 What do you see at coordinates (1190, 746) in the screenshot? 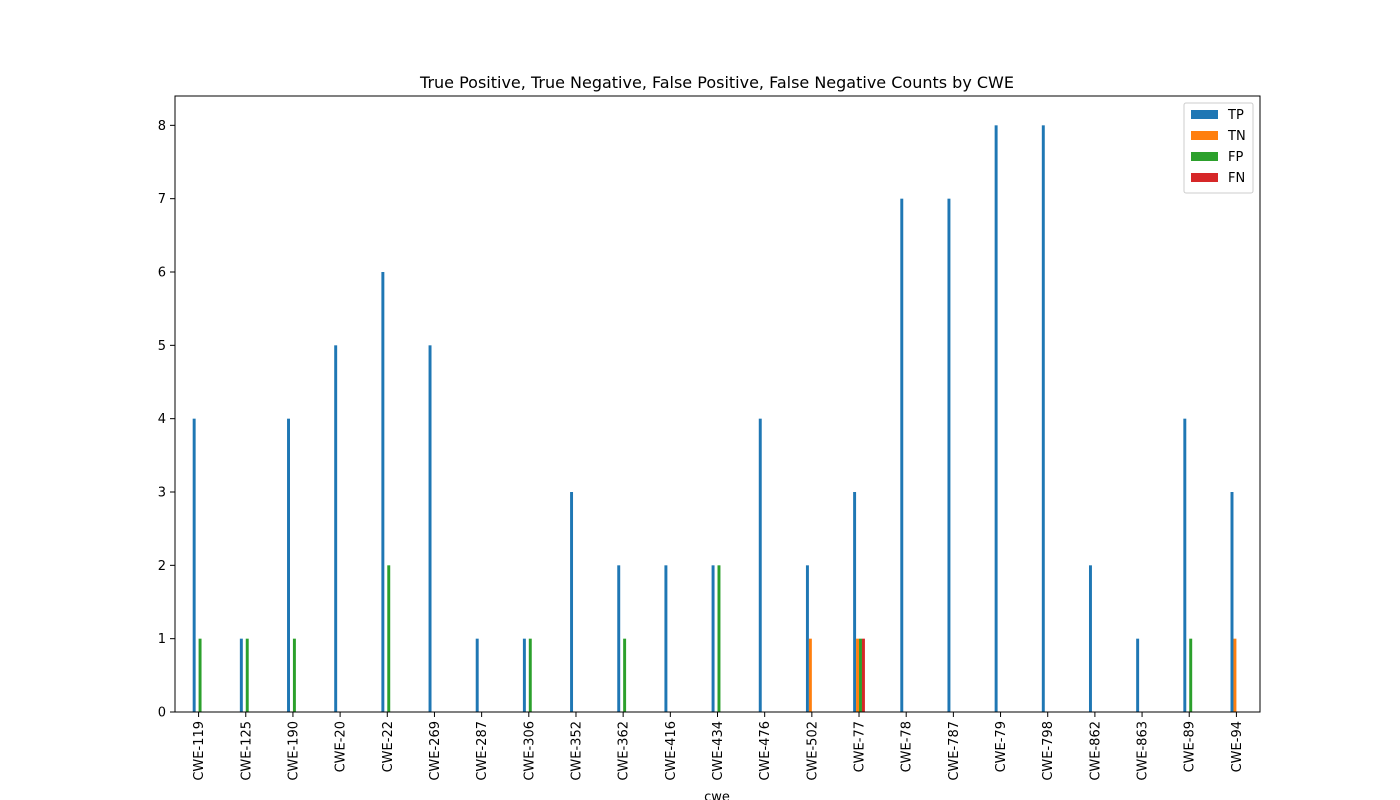
I see `x-tick-label: CWE-89` at bounding box center [1190, 746].